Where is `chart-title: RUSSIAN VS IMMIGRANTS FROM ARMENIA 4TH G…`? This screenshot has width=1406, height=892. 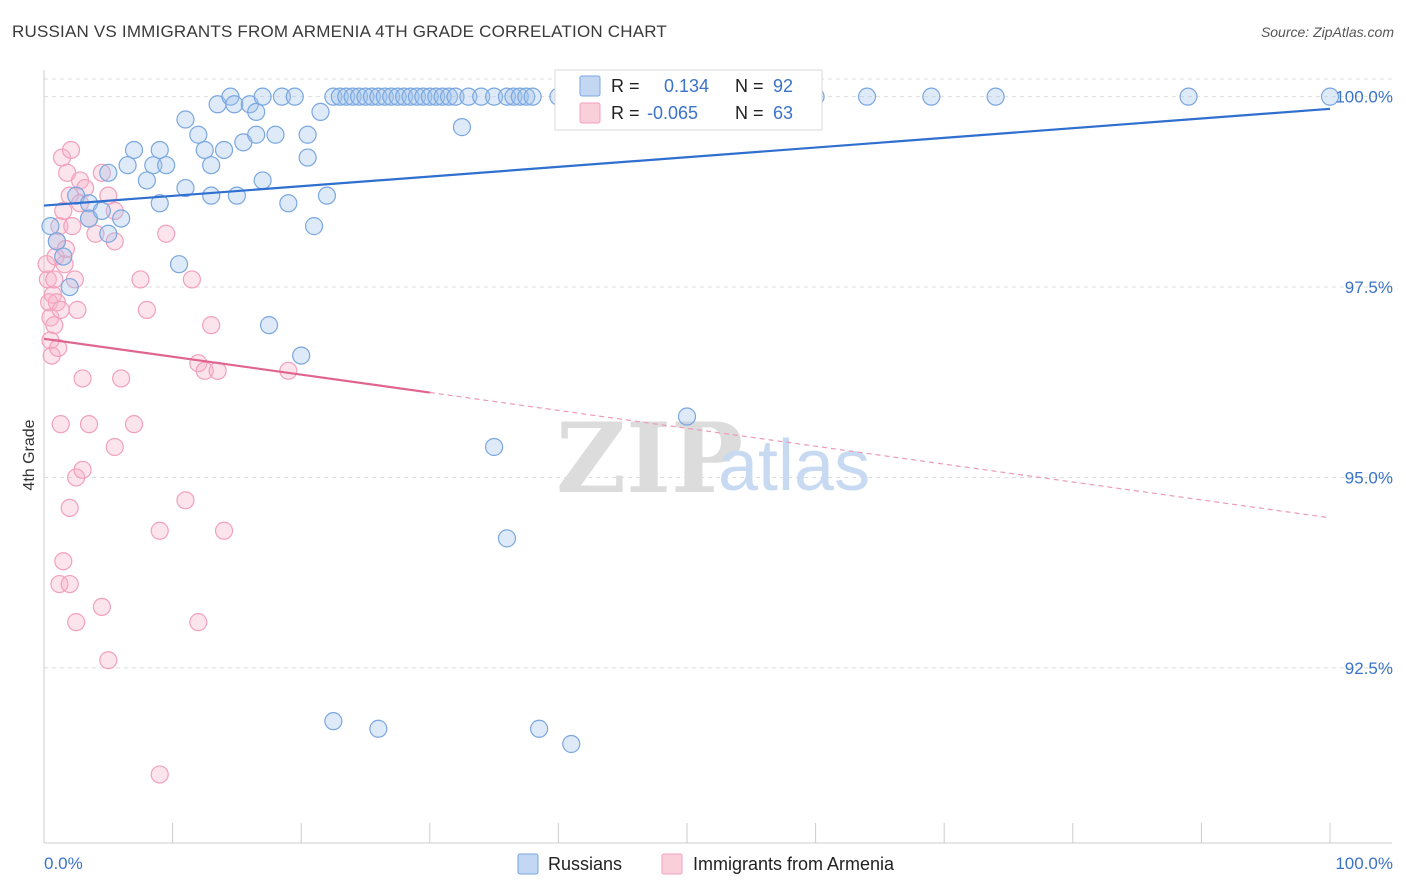
chart-title: RUSSIAN VS IMMIGRANTS FROM ARMENIA 4TH G… is located at coordinates (340, 31).